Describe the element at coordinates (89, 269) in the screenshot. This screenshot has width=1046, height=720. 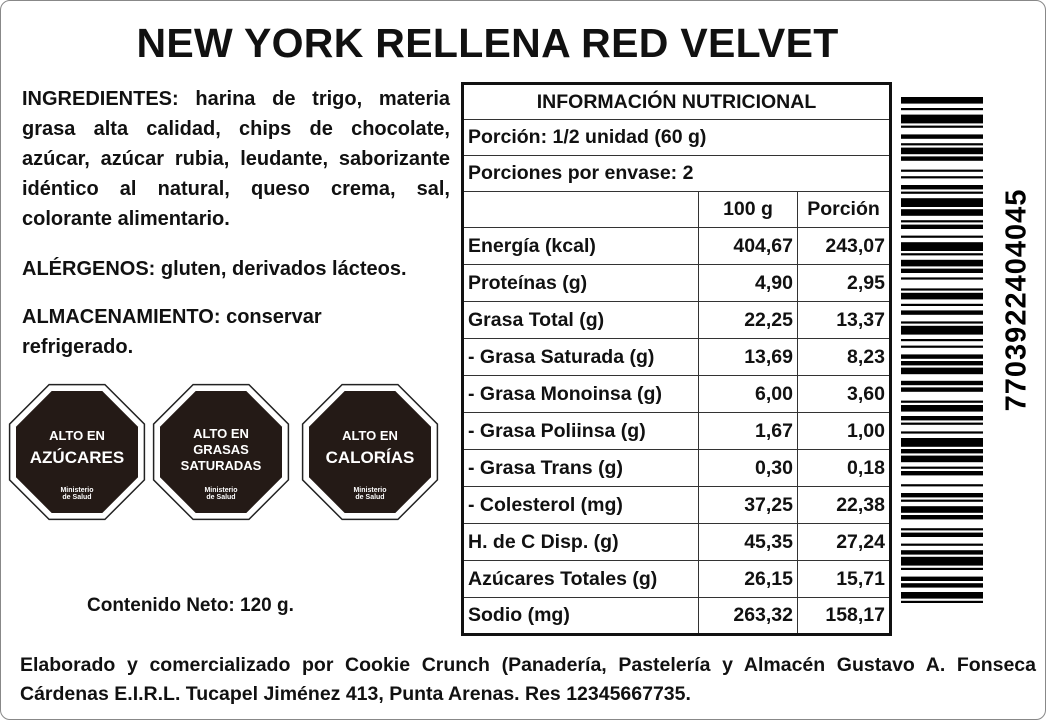
I see `allergens-label: ALÉRGENOS:` at that location.